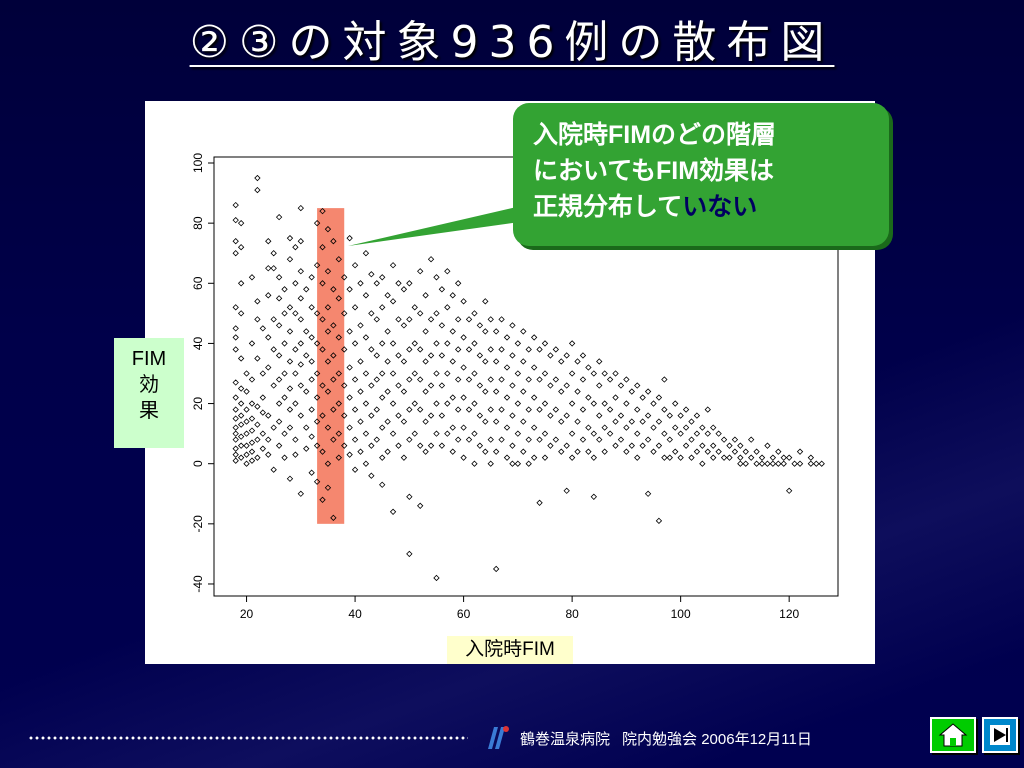 The image size is (1024, 768). Describe the element at coordinates (355, 614) in the screenshot. I see `x-tick-label: 40` at that location.